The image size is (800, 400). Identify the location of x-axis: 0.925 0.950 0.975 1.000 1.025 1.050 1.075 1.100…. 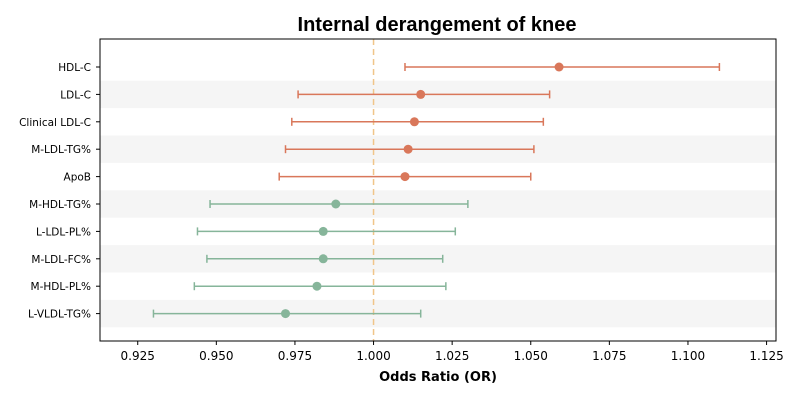
(452, 352).